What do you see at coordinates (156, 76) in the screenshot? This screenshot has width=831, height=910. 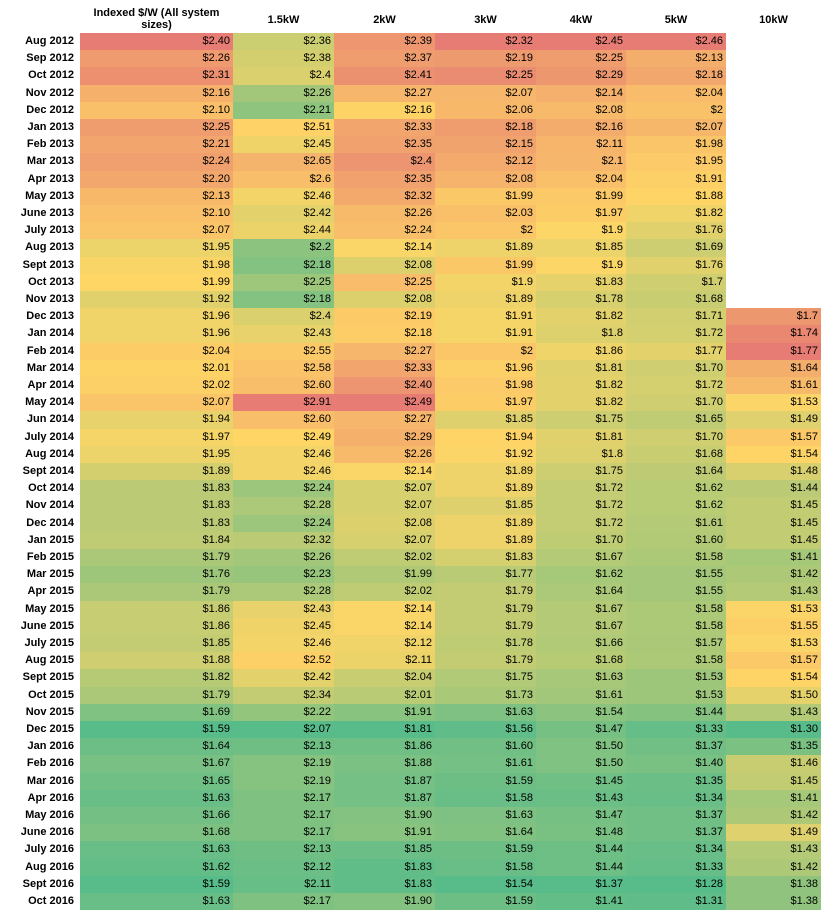 I see `heatmap-cell: $2.31` at bounding box center [156, 76].